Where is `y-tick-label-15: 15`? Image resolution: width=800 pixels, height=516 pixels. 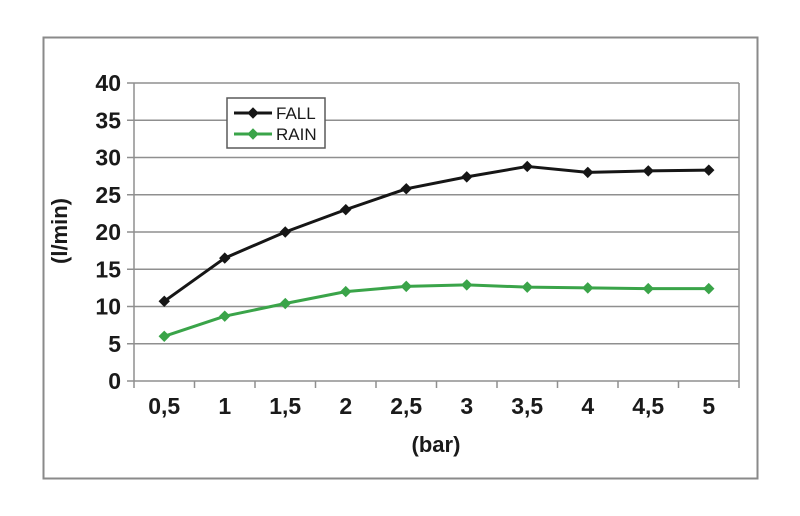 y-tick-label-15: 15 is located at coordinates (108, 269).